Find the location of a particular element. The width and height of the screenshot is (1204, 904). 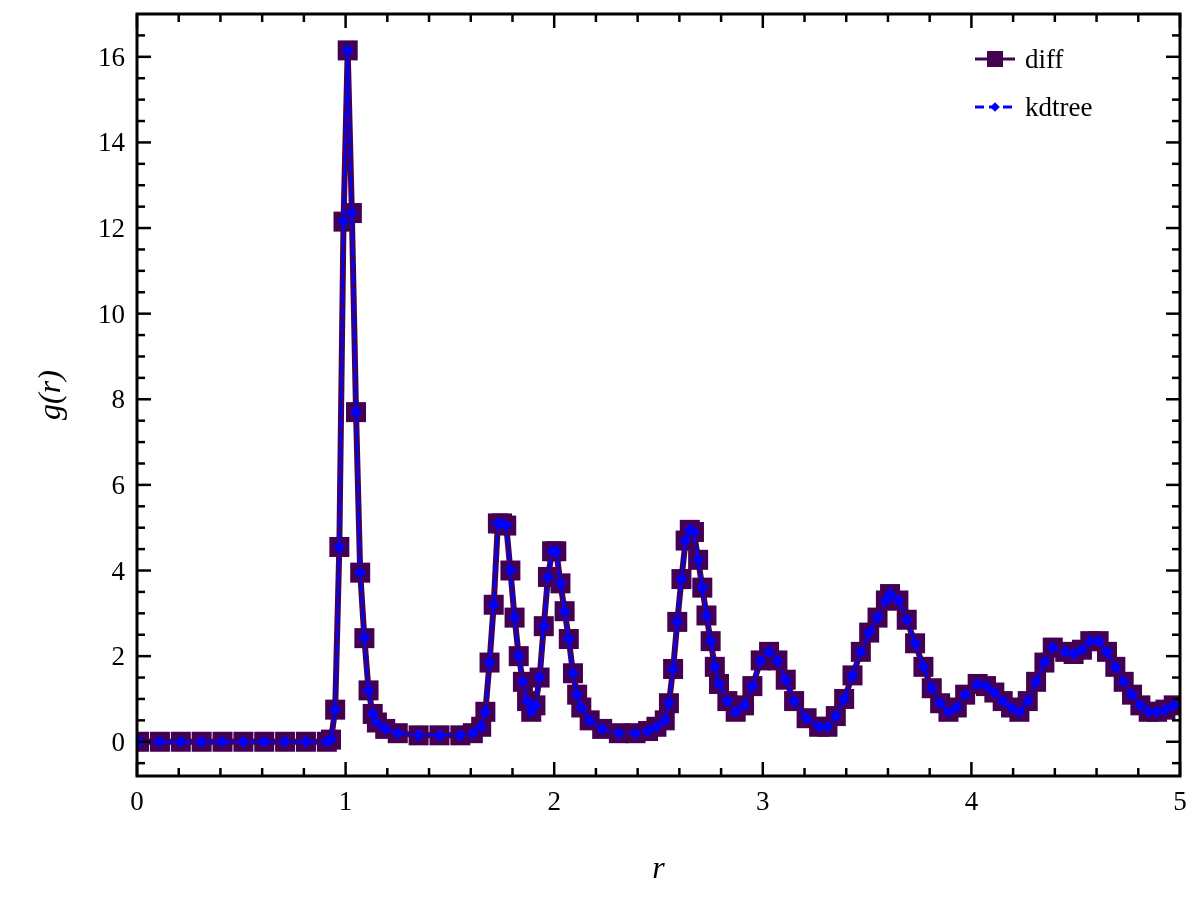

legend-label: diff is located at coordinates (1044, 59).